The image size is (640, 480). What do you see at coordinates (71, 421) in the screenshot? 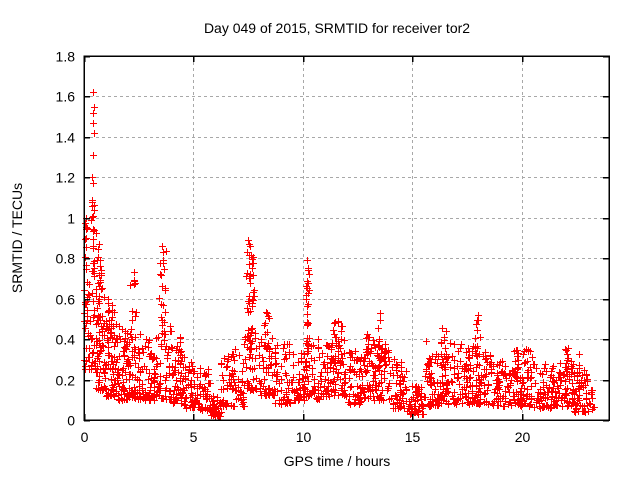
I see `y-tick-label: 0` at bounding box center [71, 421].